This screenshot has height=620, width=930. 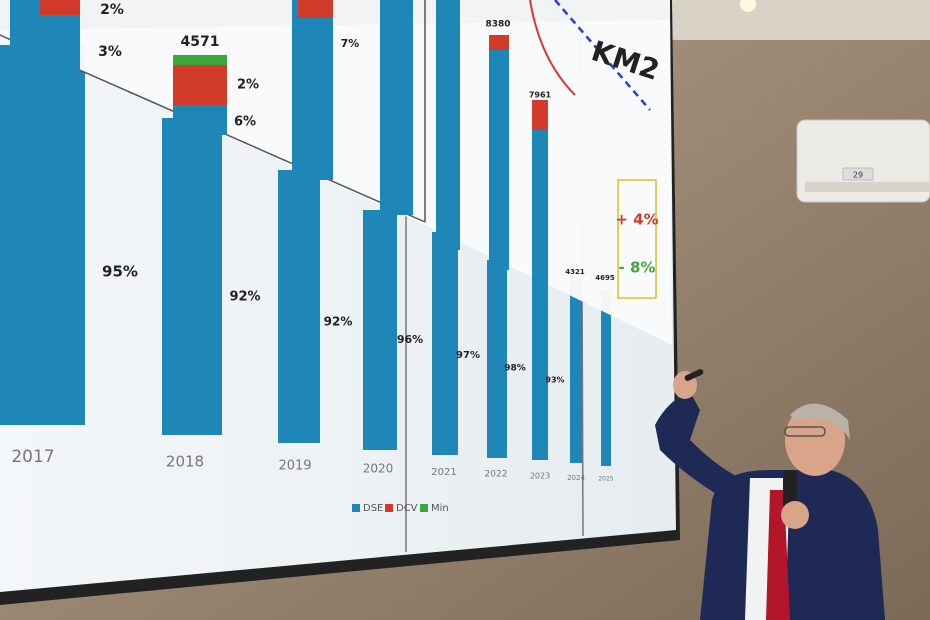 I want to click on percent-label: 95%, so click(x=120, y=272).